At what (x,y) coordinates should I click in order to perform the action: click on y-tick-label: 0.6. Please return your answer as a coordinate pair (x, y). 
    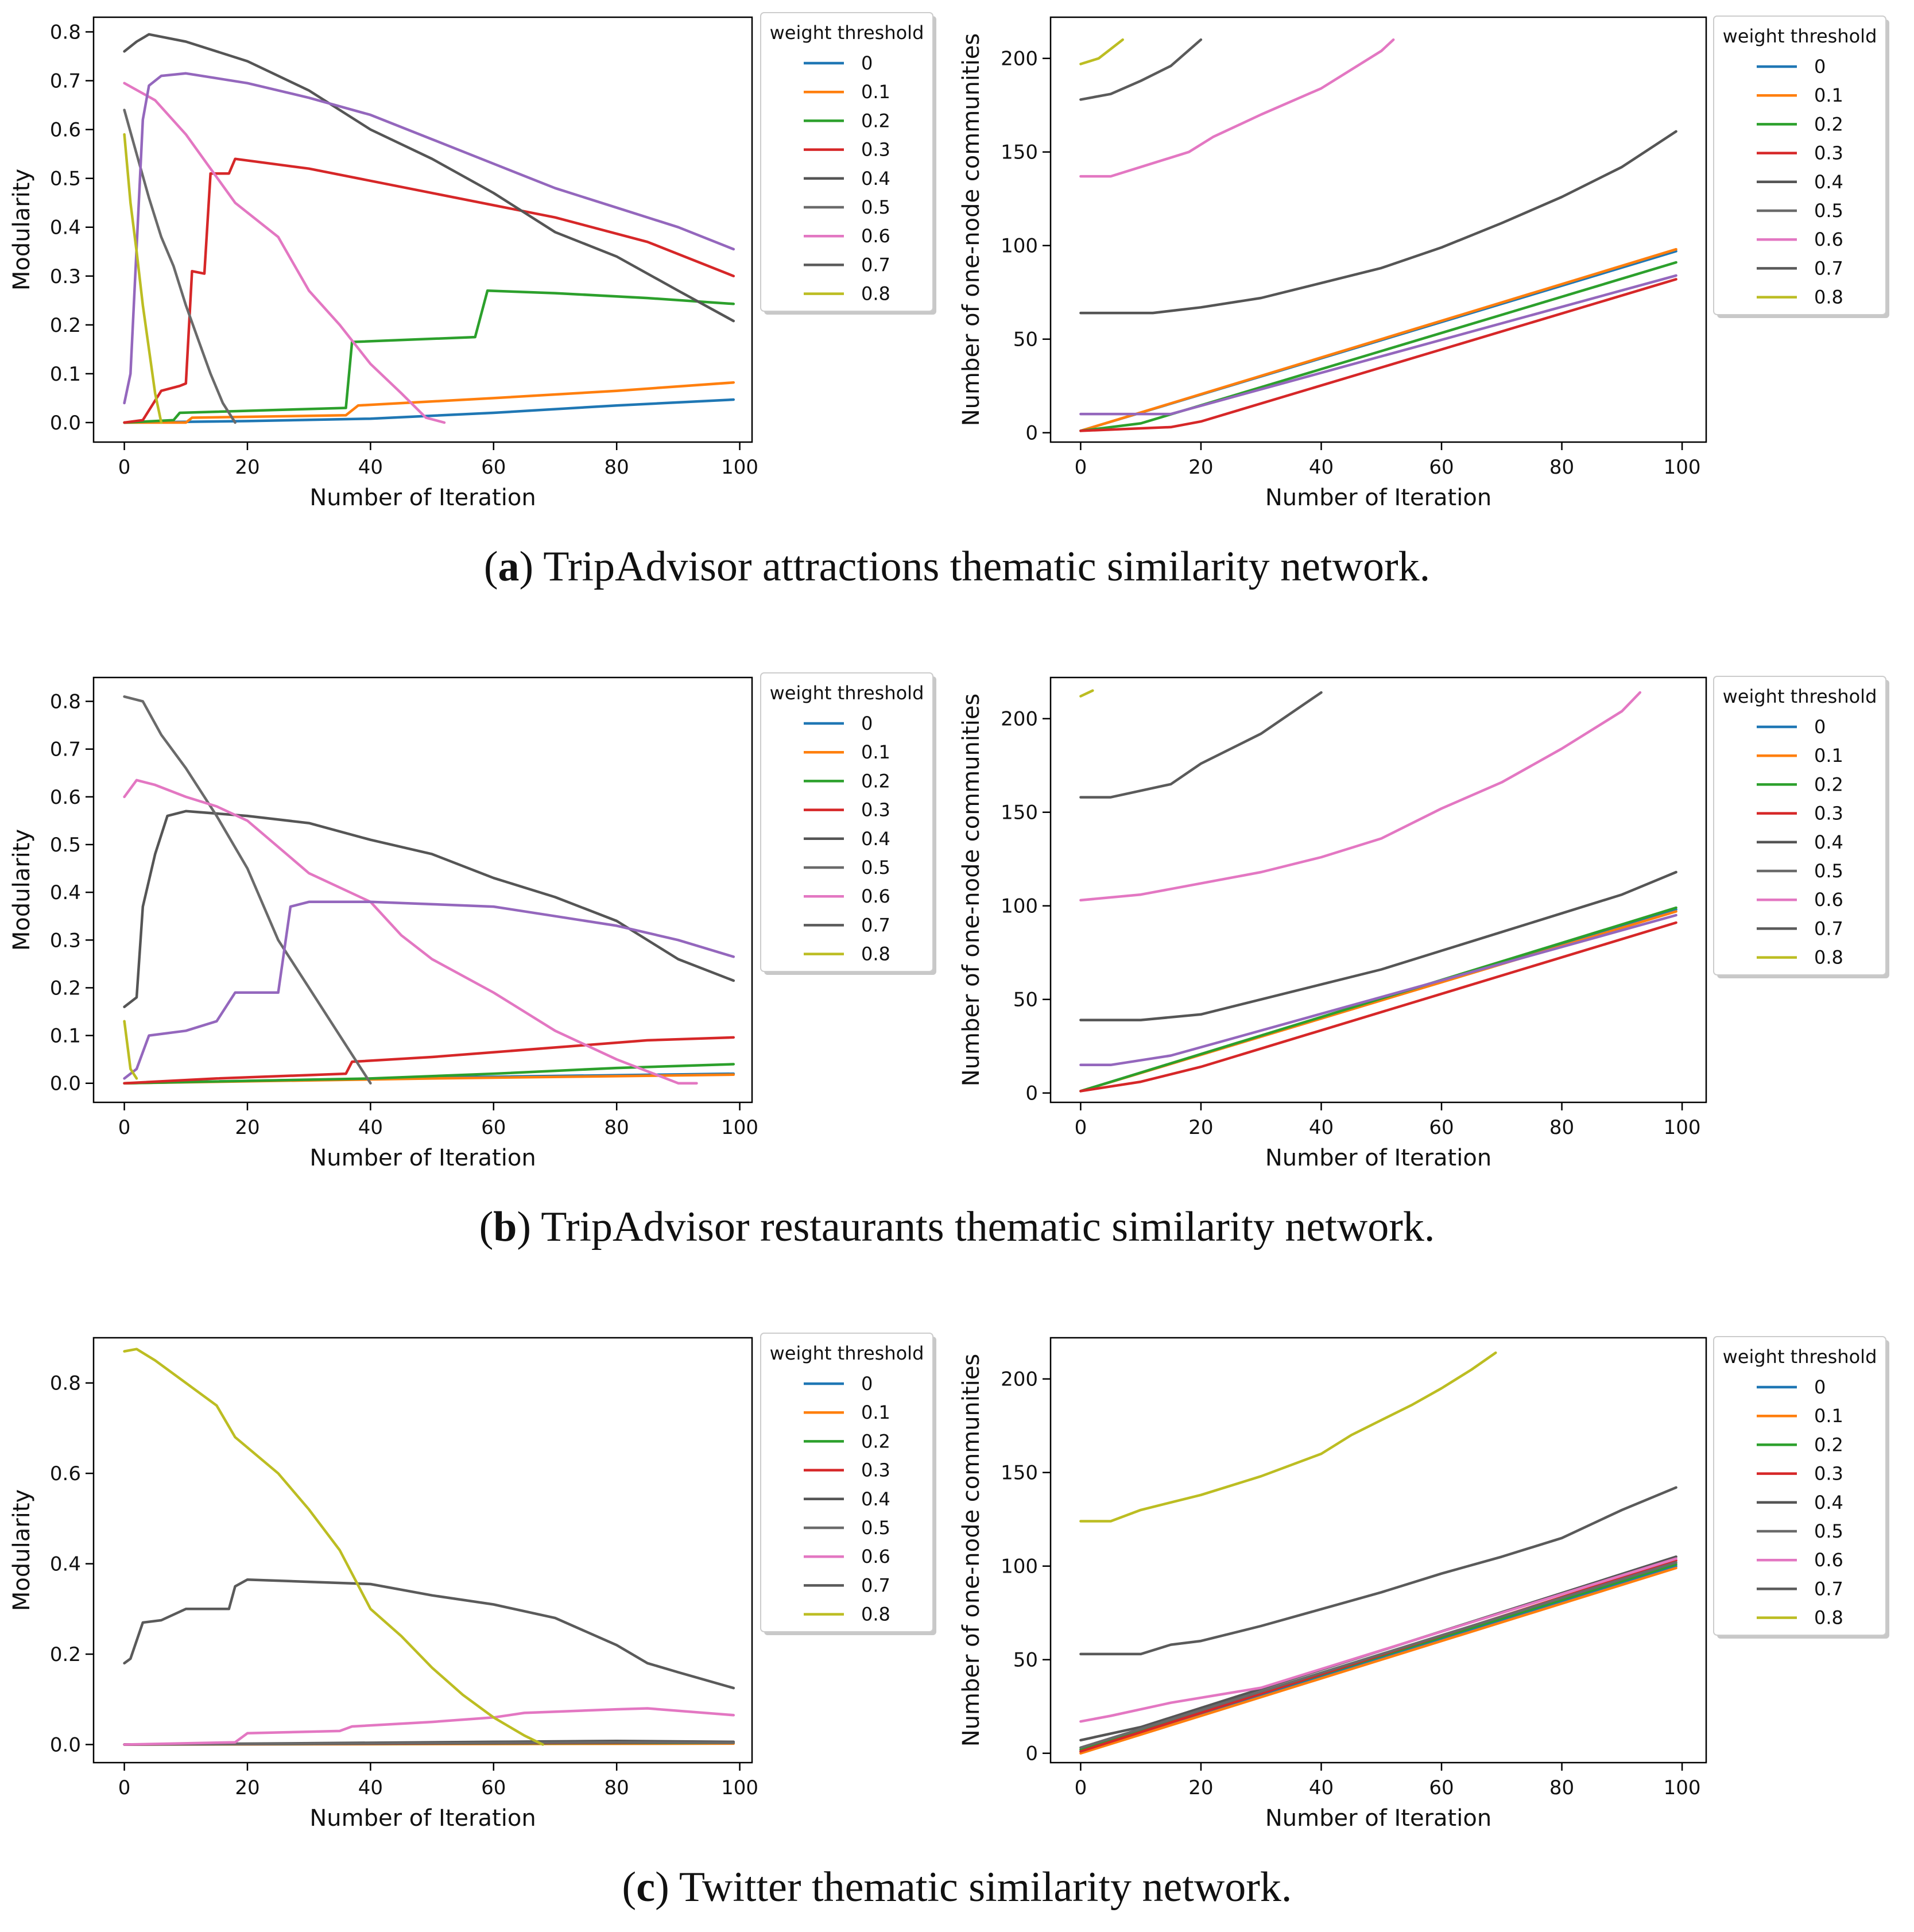
    Looking at the image, I should click on (65, 1473).